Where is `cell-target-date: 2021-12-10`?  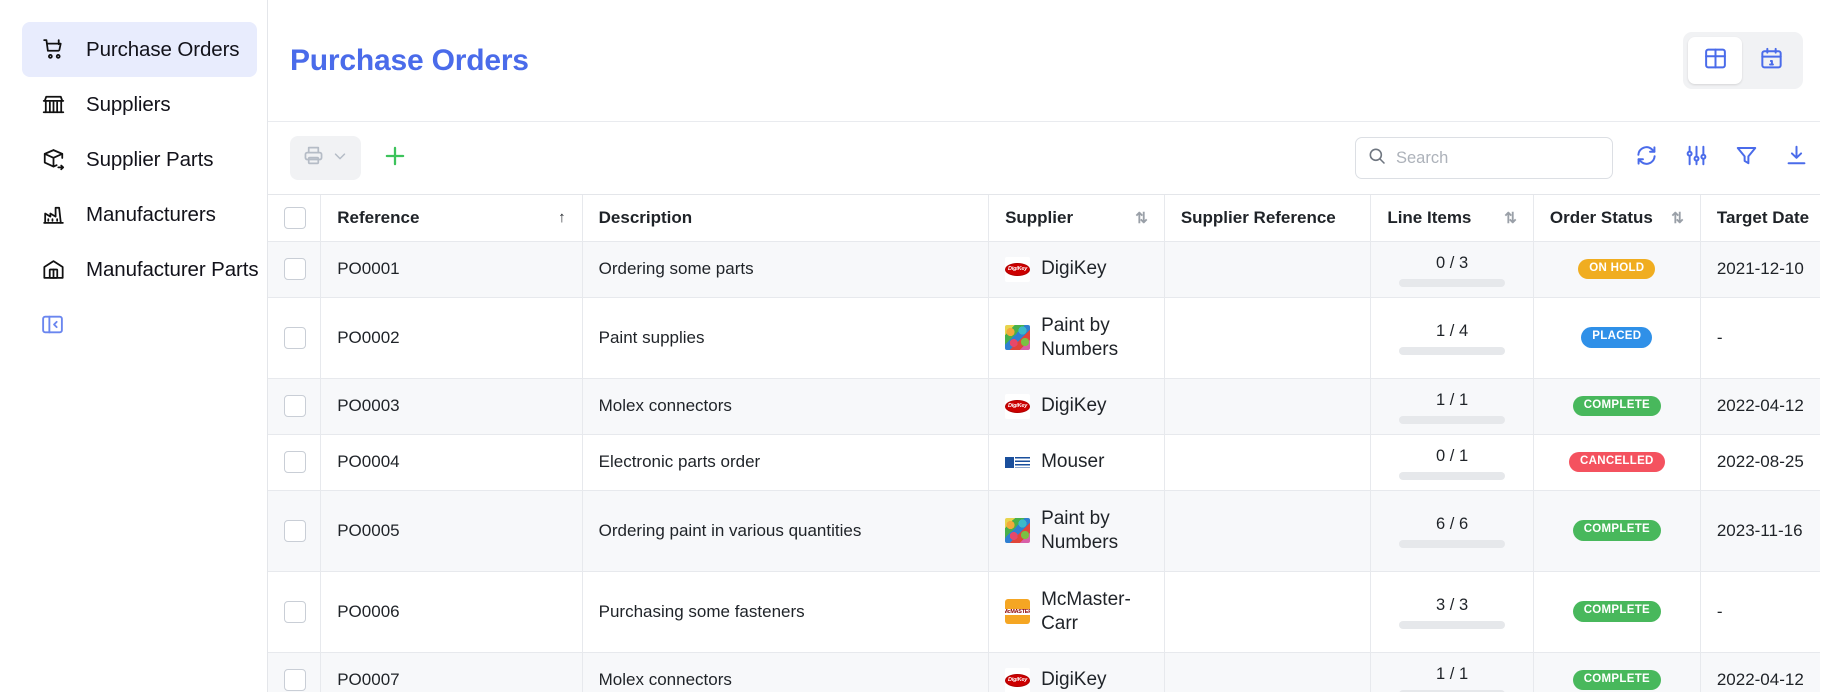 cell-target-date: 2021-12-10 is located at coordinates (1765, 269).